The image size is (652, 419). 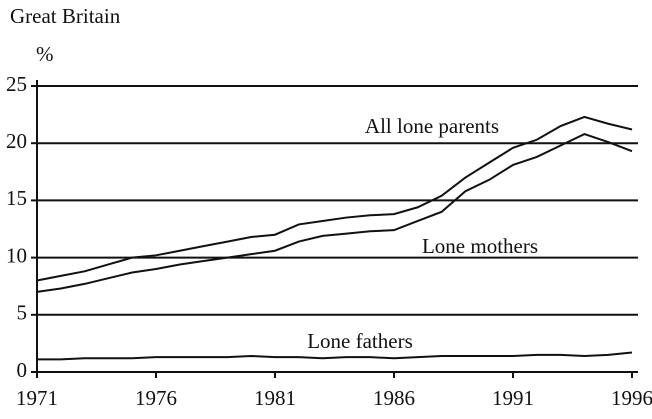 What do you see at coordinates (394, 398) in the screenshot?
I see `x-tick-label: 1986` at bounding box center [394, 398].